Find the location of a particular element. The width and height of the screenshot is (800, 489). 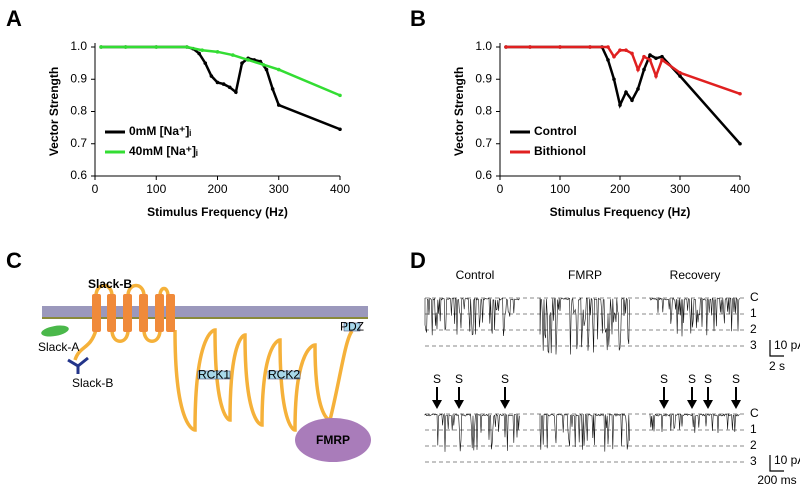

channel-label: Slack-B is located at coordinates (110, 284).